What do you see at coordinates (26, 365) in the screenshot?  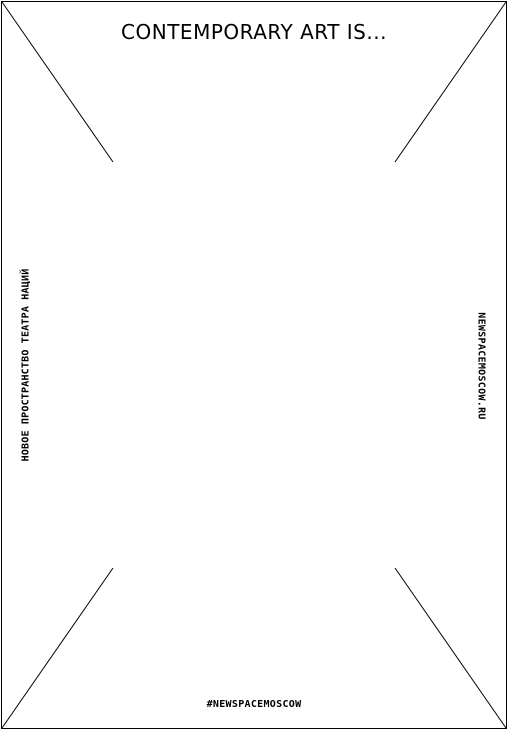 I see `venue-name-vertical: НОВОЕ ПРОСТРАНСТВО ТЕАТРА НАЦИЙ` at bounding box center [26, 365].